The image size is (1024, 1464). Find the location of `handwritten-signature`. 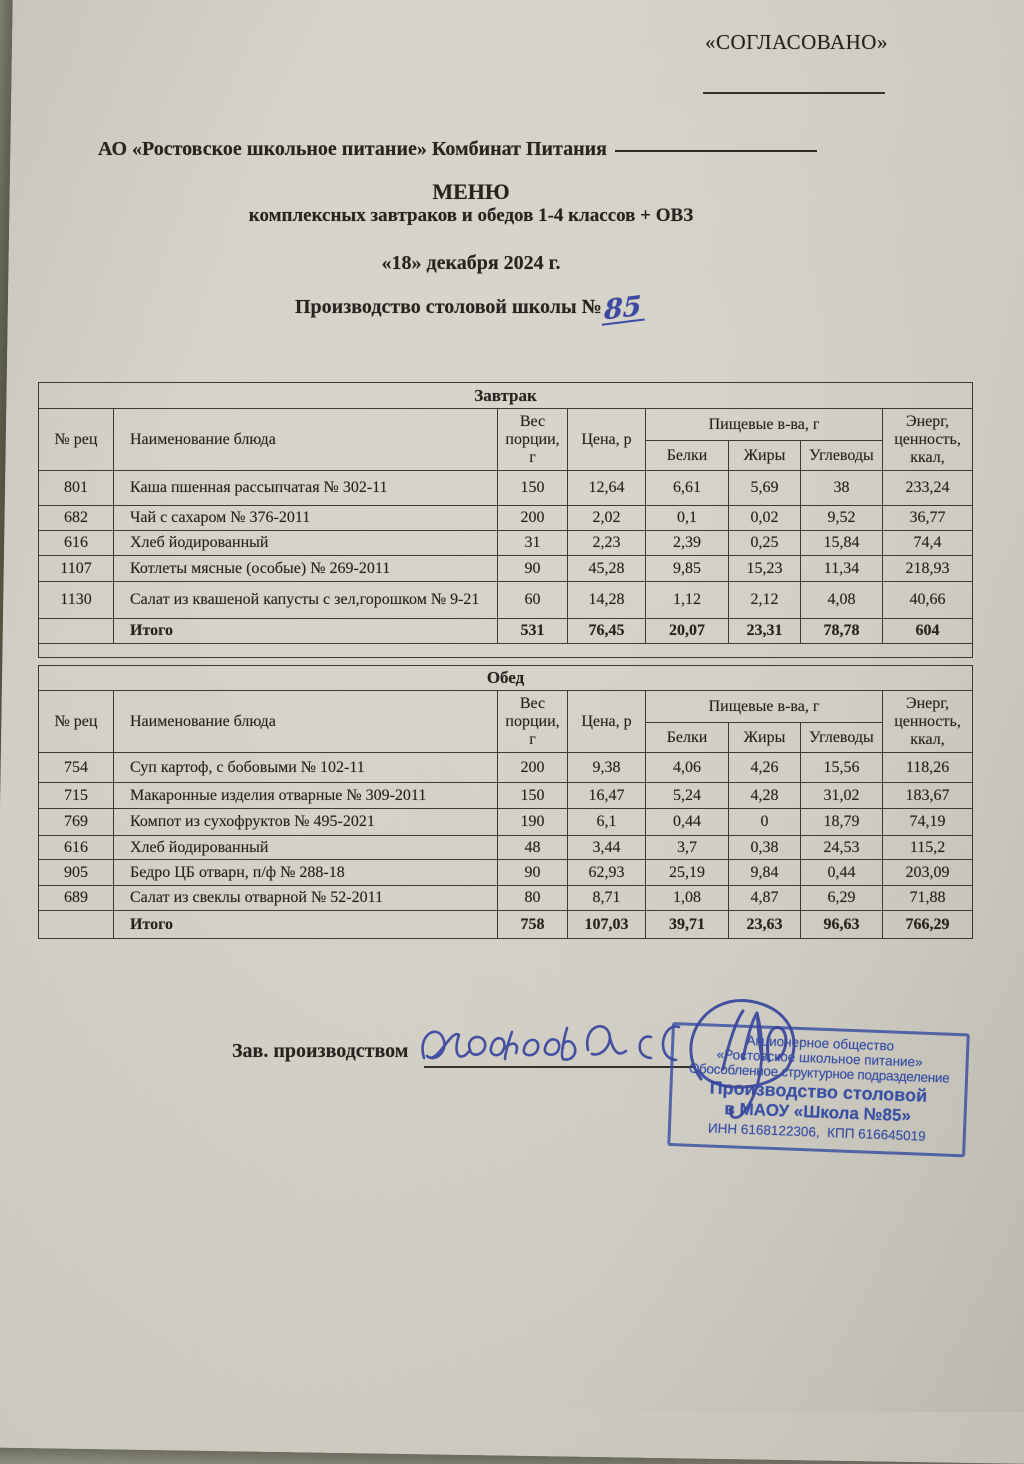

handwritten-signature is located at coordinates (608, 1059).